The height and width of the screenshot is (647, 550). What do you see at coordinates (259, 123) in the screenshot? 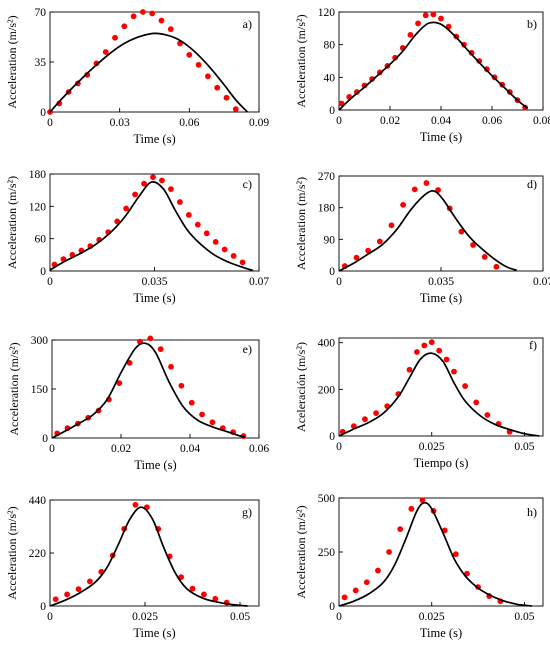
I see `x-tick-label: 0.09` at bounding box center [259, 123].